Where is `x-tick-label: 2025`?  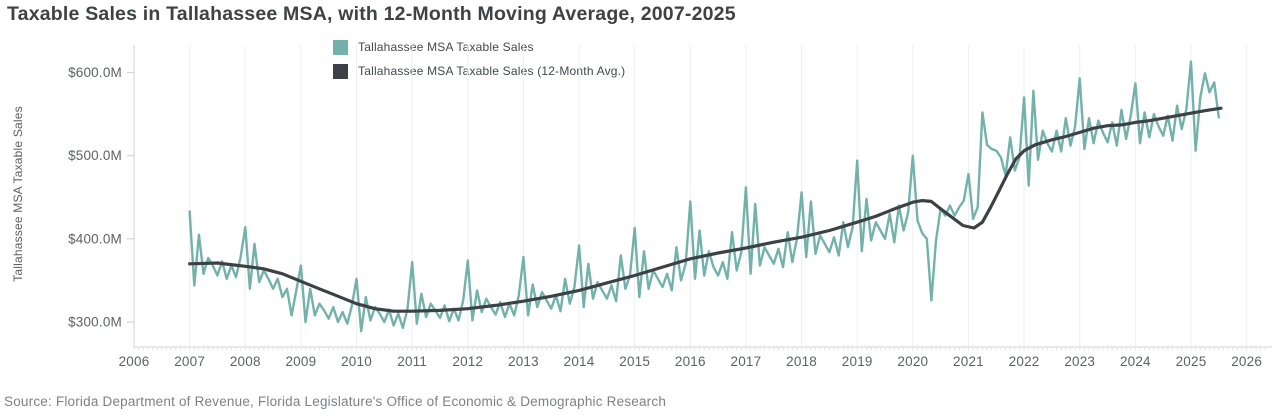 x-tick-label: 2025 is located at coordinates (1191, 361).